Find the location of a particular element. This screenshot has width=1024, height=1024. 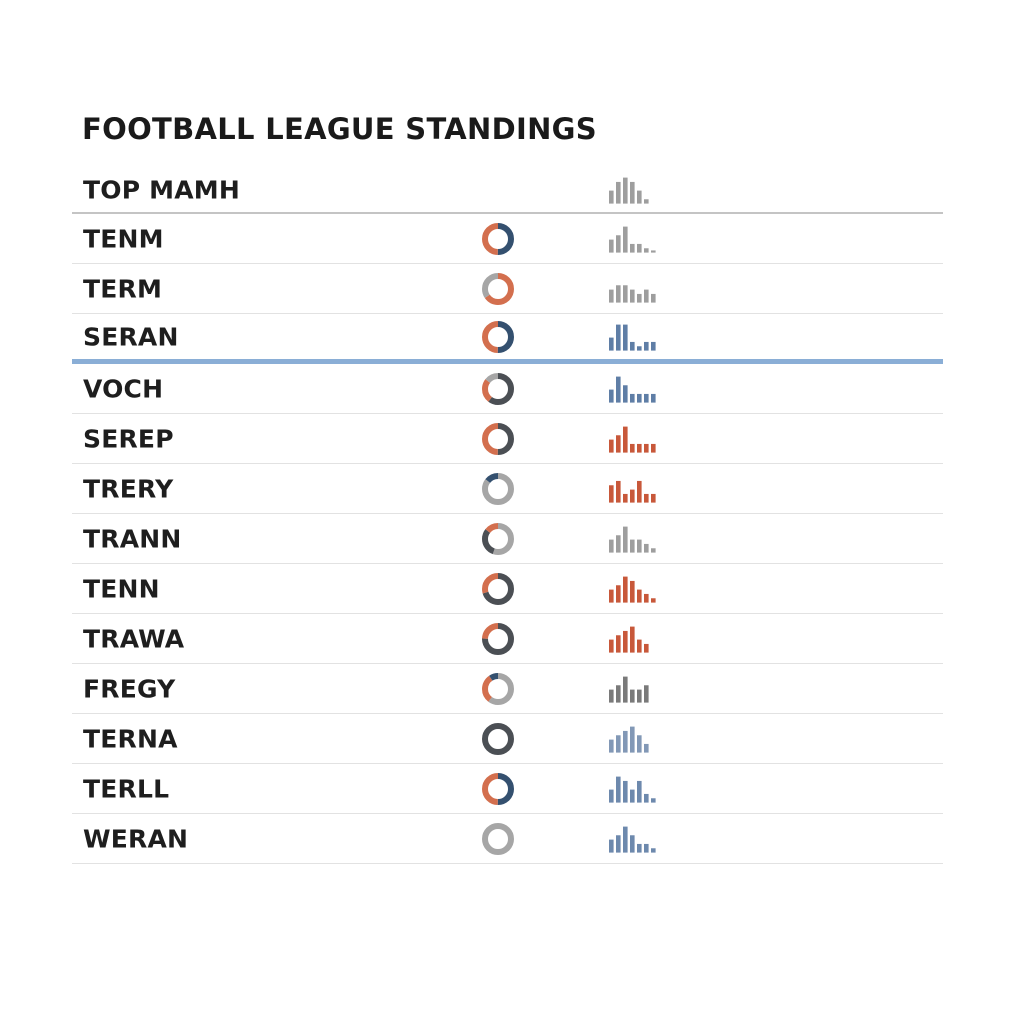

table-row: TENN is located at coordinates (507, 589).